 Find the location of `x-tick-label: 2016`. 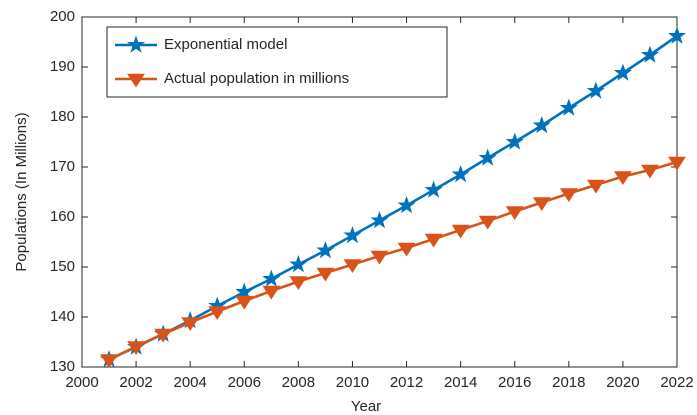

x-tick-label: 2016 is located at coordinates (514, 382).